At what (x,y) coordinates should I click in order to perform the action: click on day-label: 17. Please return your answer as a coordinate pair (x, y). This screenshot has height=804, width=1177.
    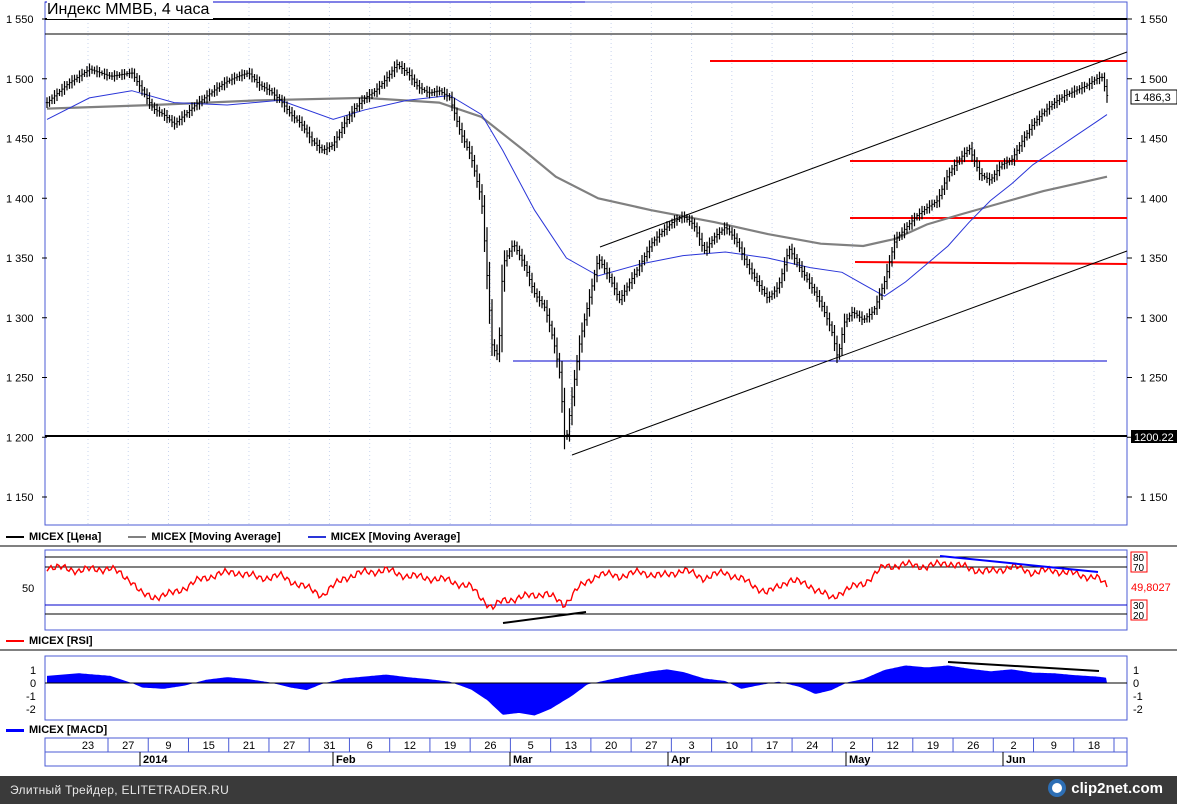
    Looking at the image, I should click on (772, 746).